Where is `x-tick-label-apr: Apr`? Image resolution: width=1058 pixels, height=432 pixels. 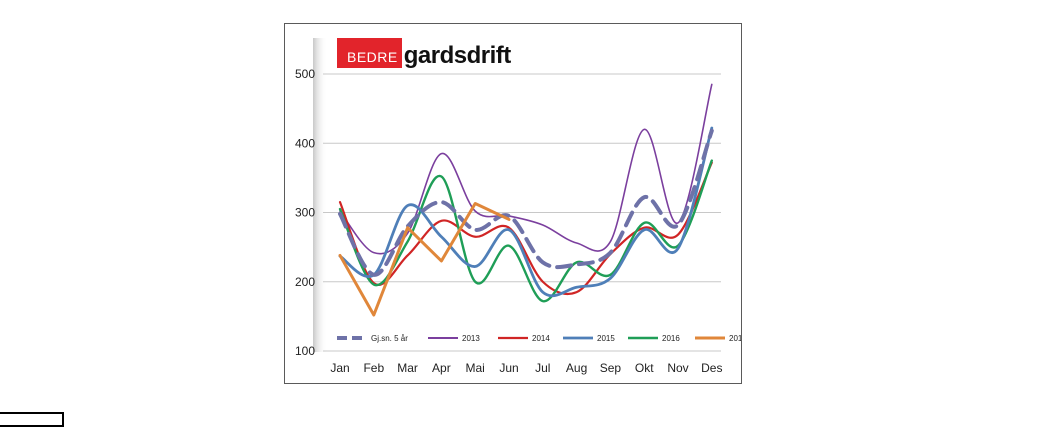
x-tick-label-apr: Apr is located at coordinates (441, 368).